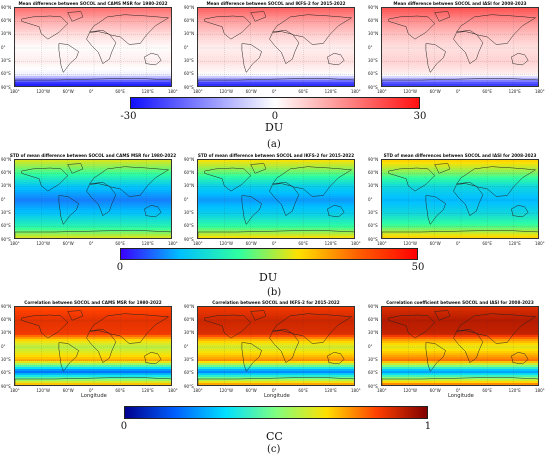 The width and height of the screenshot is (550, 456). Describe the element at coordinates (277, 396) in the screenshot. I see `x-axis-label: Longitude` at that location.